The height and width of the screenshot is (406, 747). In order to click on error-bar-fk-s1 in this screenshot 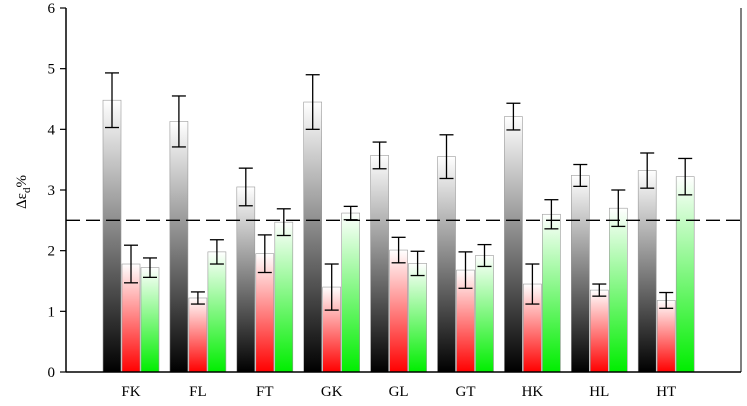, I will do `click(112, 100)`.